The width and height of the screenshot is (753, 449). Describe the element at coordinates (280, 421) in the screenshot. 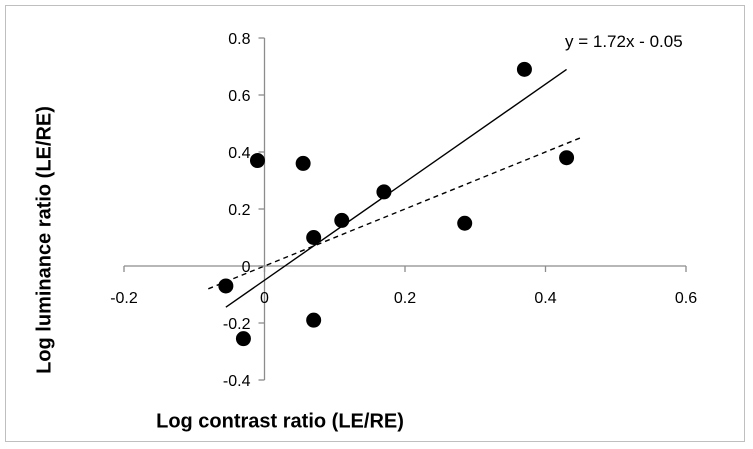

I see `x-axis-title: Log contrast ratio (LE/RE)` at that location.